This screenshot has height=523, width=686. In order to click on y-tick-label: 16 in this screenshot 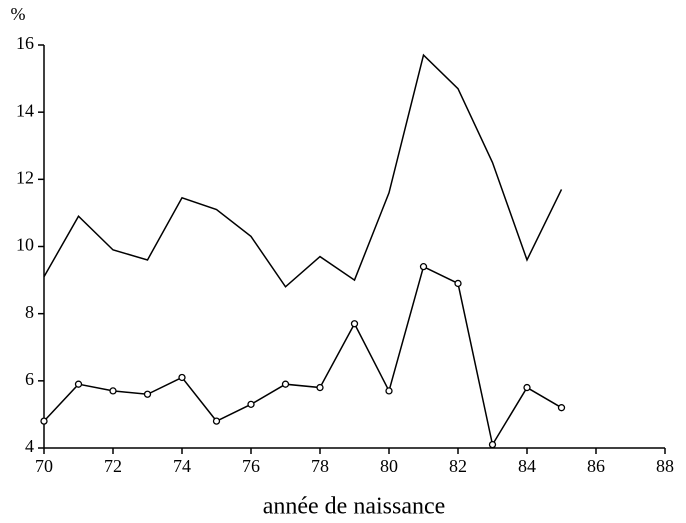, I will do `click(25, 43)`.